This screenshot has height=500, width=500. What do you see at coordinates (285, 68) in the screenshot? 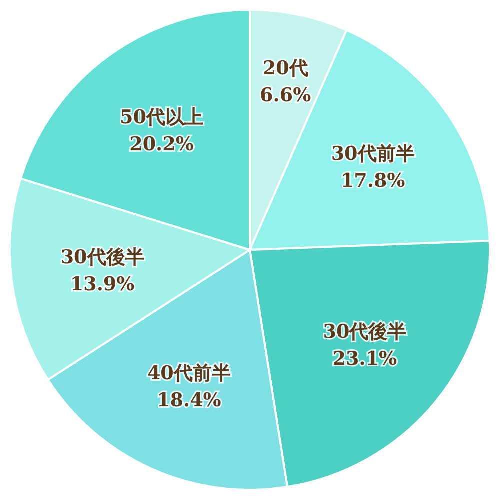
I see `slice-label: 20代` at bounding box center [285, 68].